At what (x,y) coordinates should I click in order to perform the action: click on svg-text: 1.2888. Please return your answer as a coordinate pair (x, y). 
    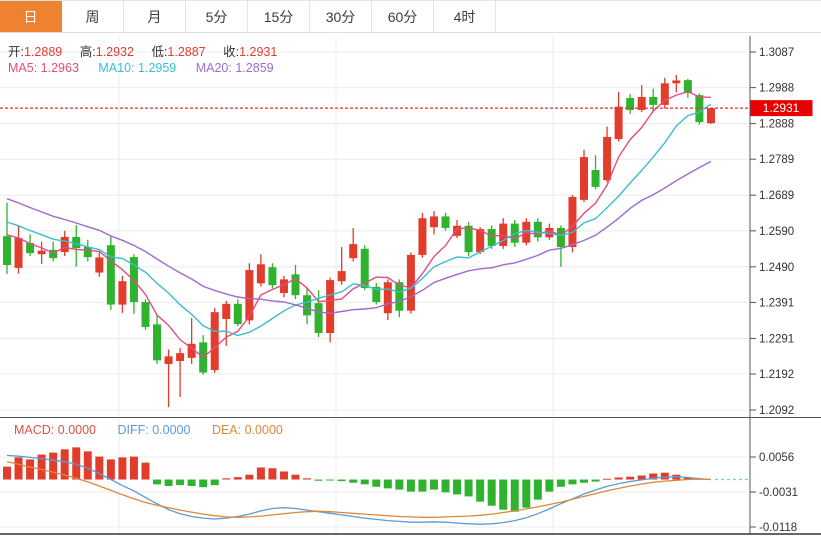
    Looking at the image, I should click on (776, 125).